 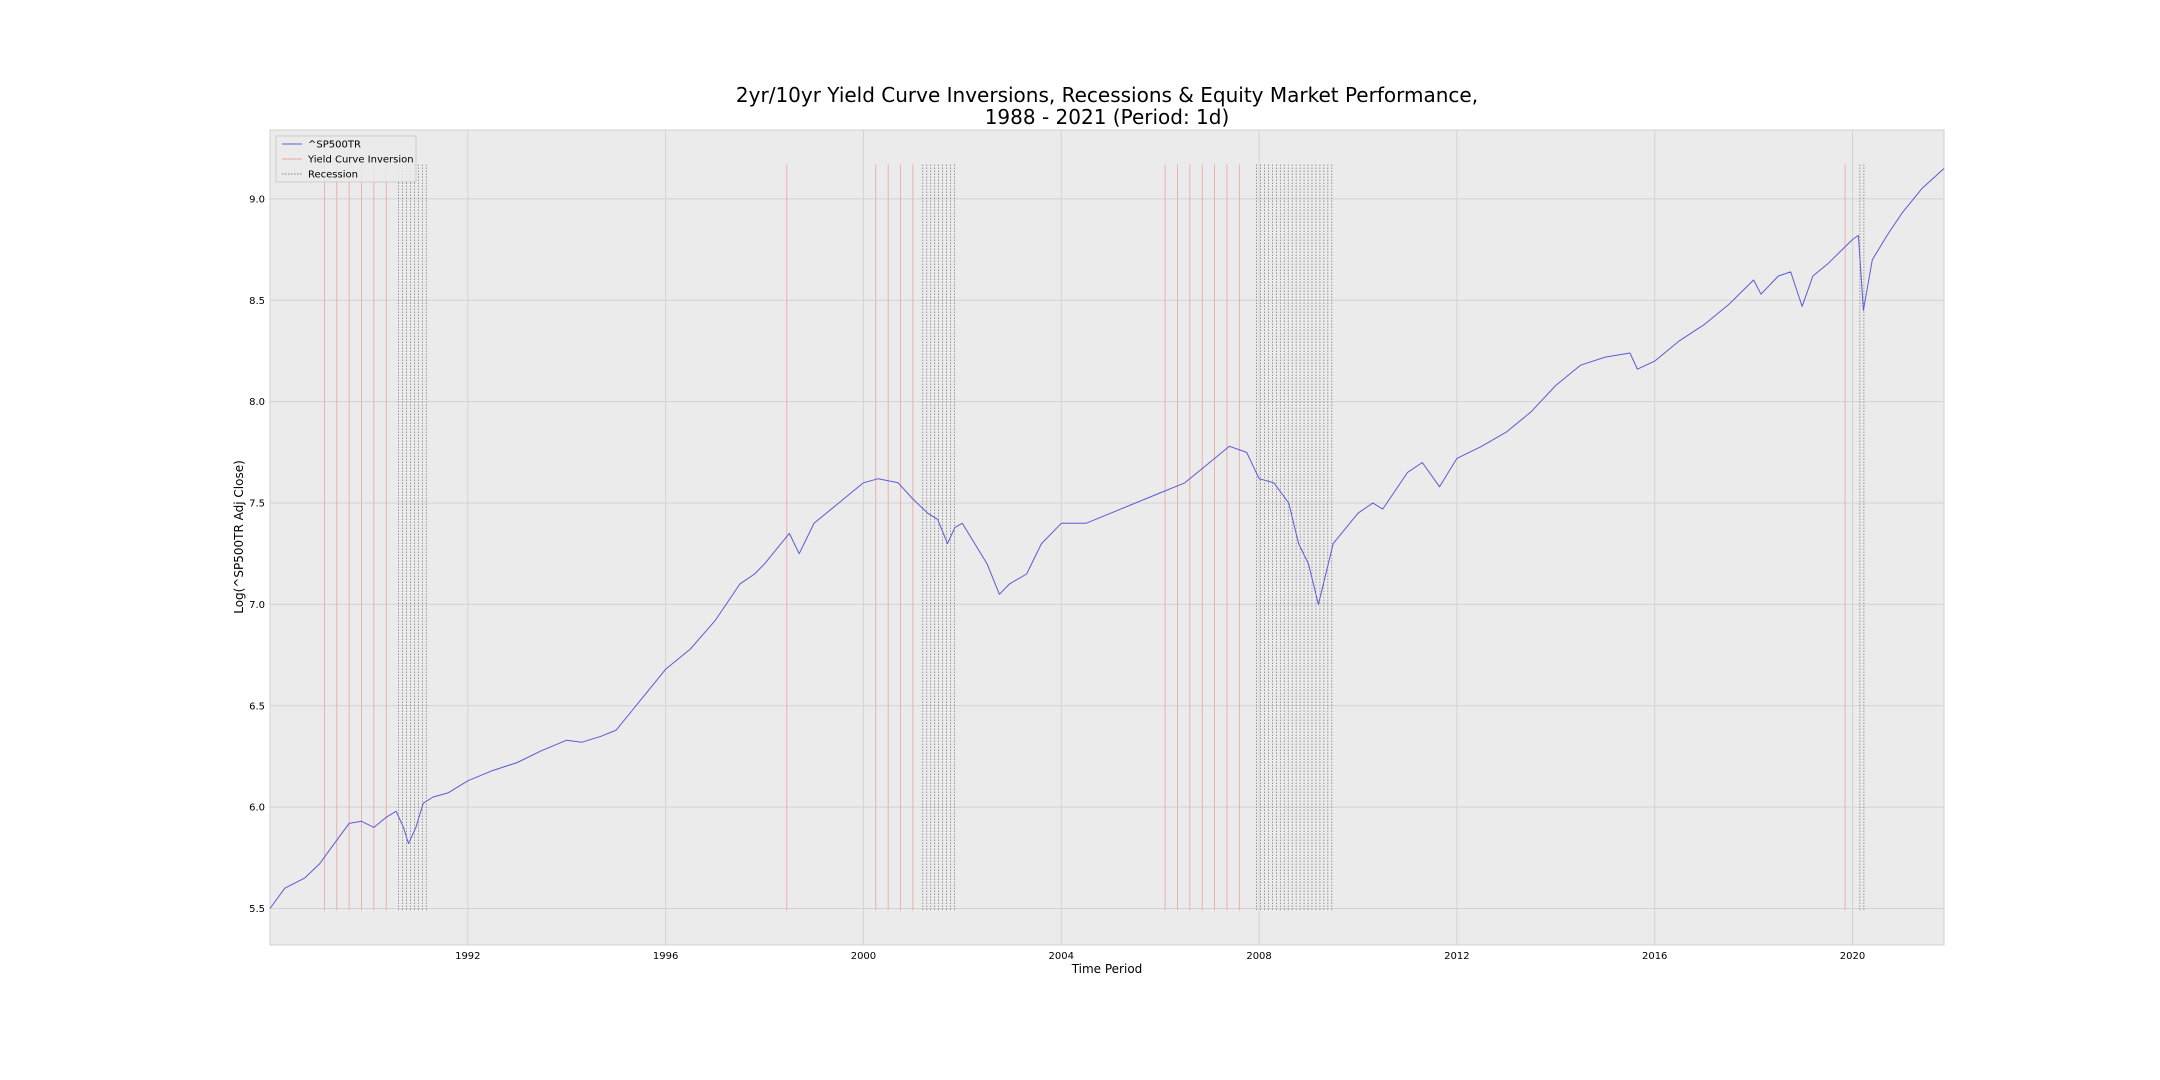 I want to click on x-tick-label: 1992, so click(x=467, y=956).